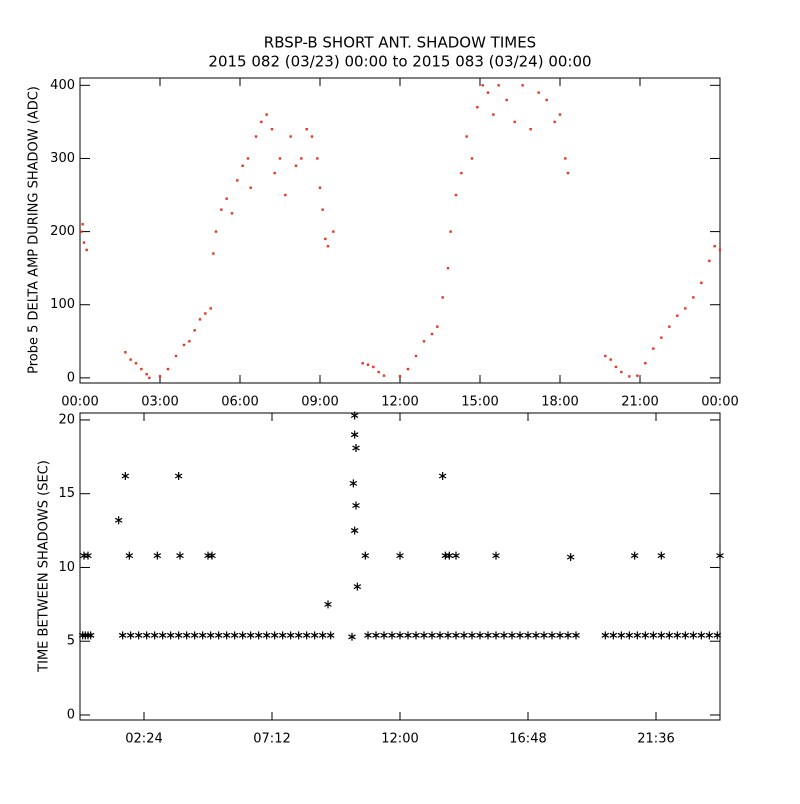 The image size is (800, 804). Describe the element at coordinates (159, 402) in the screenshot. I see `x-tick-label: 03:00` at that location.